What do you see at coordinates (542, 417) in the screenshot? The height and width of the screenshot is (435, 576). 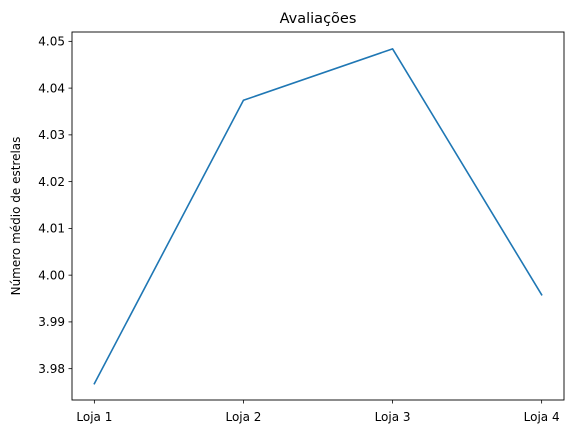 I see `x-tick-label: Loja 4` at bounding box center [542, 417].